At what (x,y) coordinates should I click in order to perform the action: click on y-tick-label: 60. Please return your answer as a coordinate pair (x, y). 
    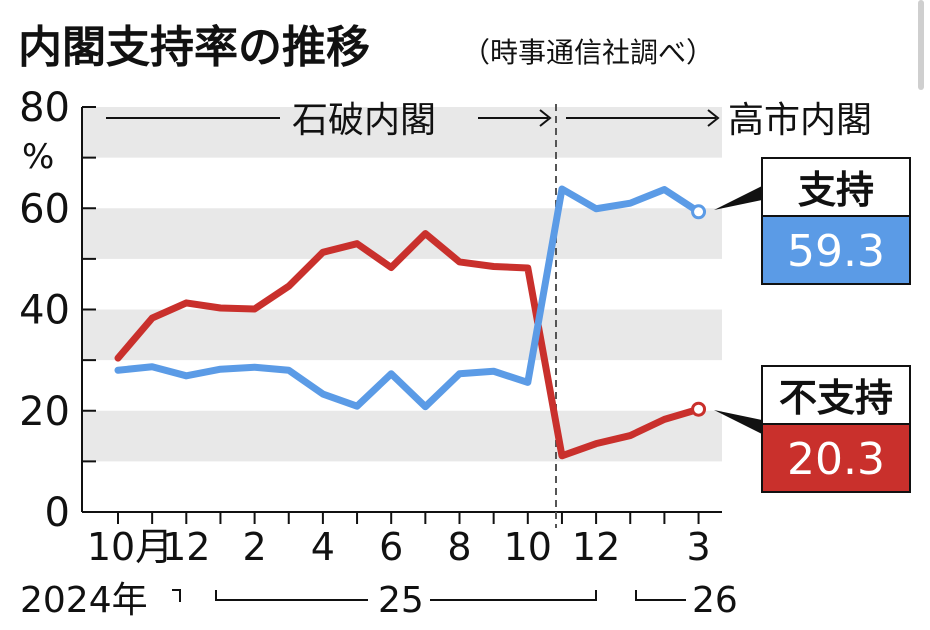
    Looking at the image, I should click on (44, 209).